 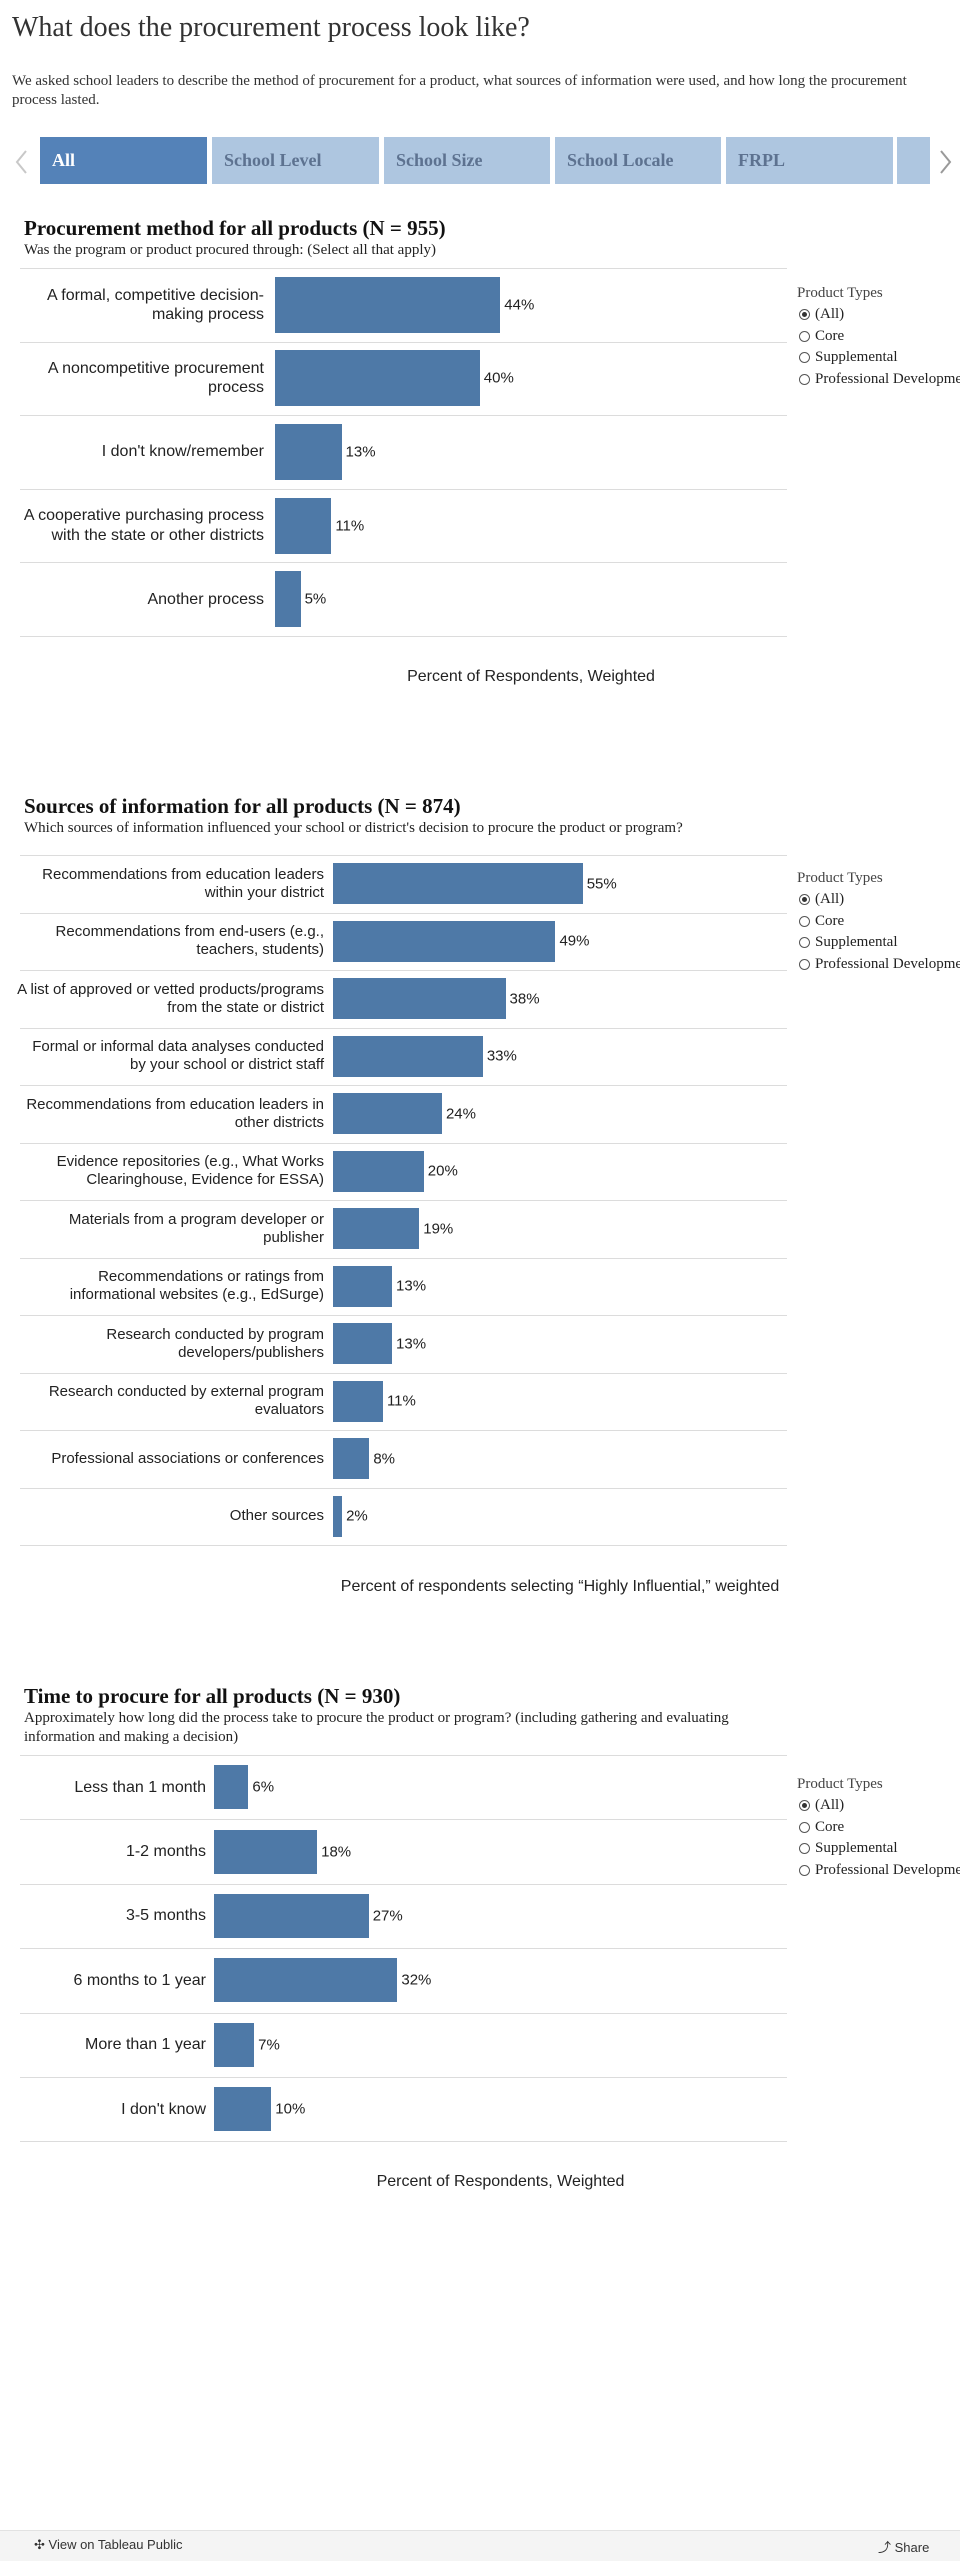 What do you see at coordinates (145, 2045) in the screenshot?
I see `category-label: More than 1 year` at bounding box center [145, 2045].